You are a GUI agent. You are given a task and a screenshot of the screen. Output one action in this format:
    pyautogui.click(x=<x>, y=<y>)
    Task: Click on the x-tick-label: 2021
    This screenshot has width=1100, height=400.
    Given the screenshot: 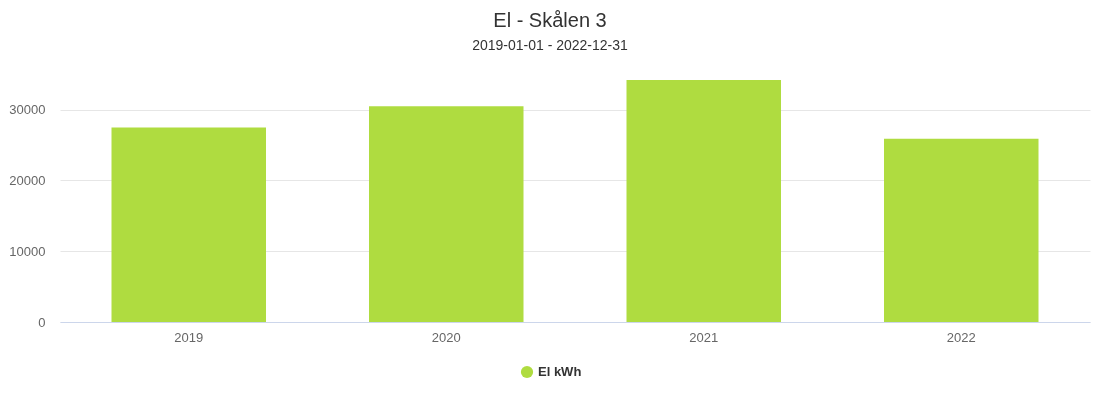 What is the action you would take?
    pyautogui.click(x=704, y=337)
    